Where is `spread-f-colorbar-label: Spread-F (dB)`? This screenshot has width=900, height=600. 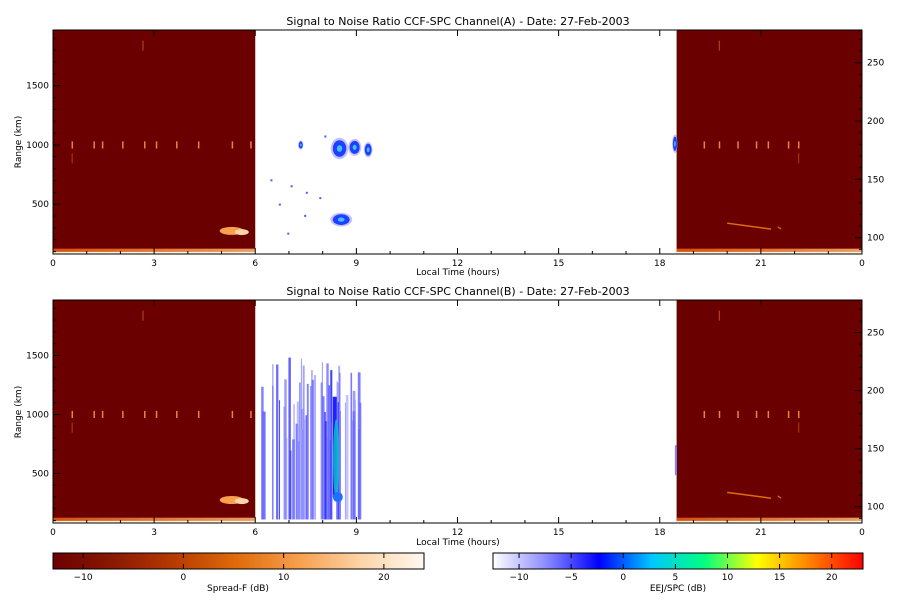
spread-f-colorbar-label: Spread-F (dB) is located at coordinates (238, 589).